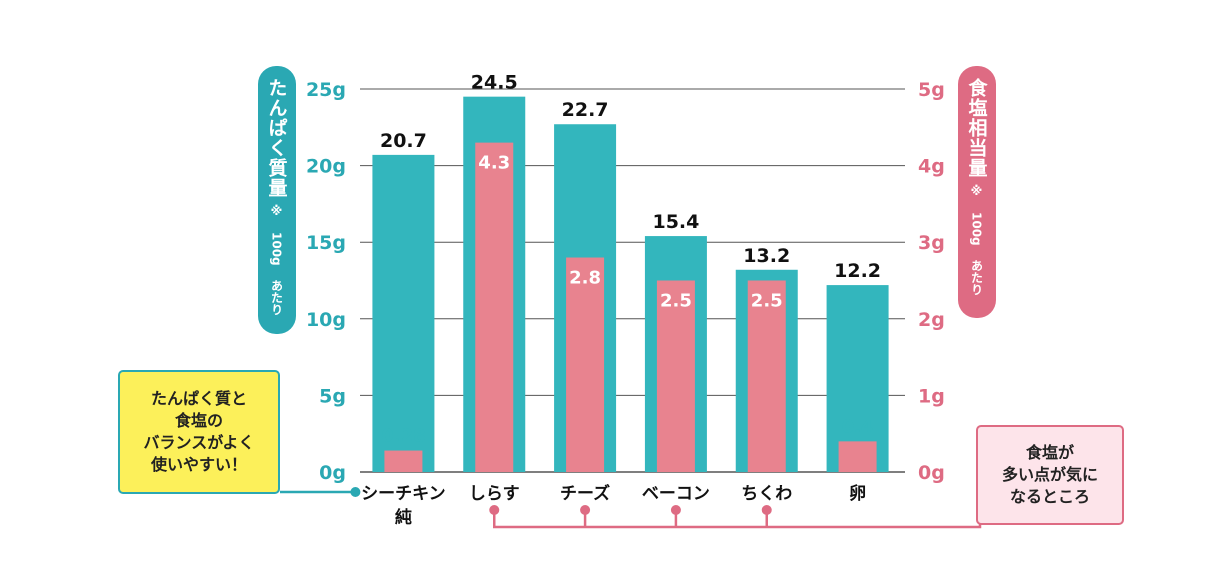  I want to click on right-axis-note: ※ 100g あたり, so click(977, 240).